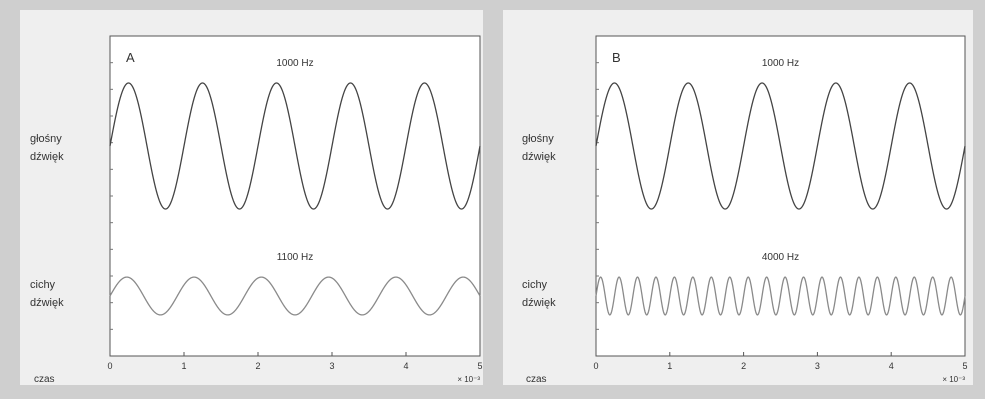  What do you see at coordinates (295, 257) in the screenshot?
I see `series-title: 1100 Hz` at bounding box center [295, 257].